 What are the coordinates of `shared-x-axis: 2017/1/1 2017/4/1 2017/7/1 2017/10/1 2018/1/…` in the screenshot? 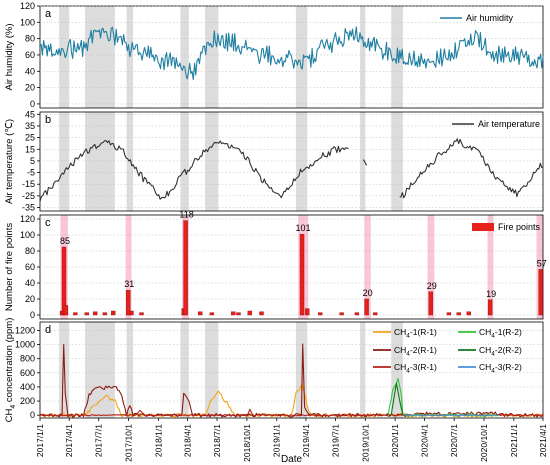 It's located at (291, 441).